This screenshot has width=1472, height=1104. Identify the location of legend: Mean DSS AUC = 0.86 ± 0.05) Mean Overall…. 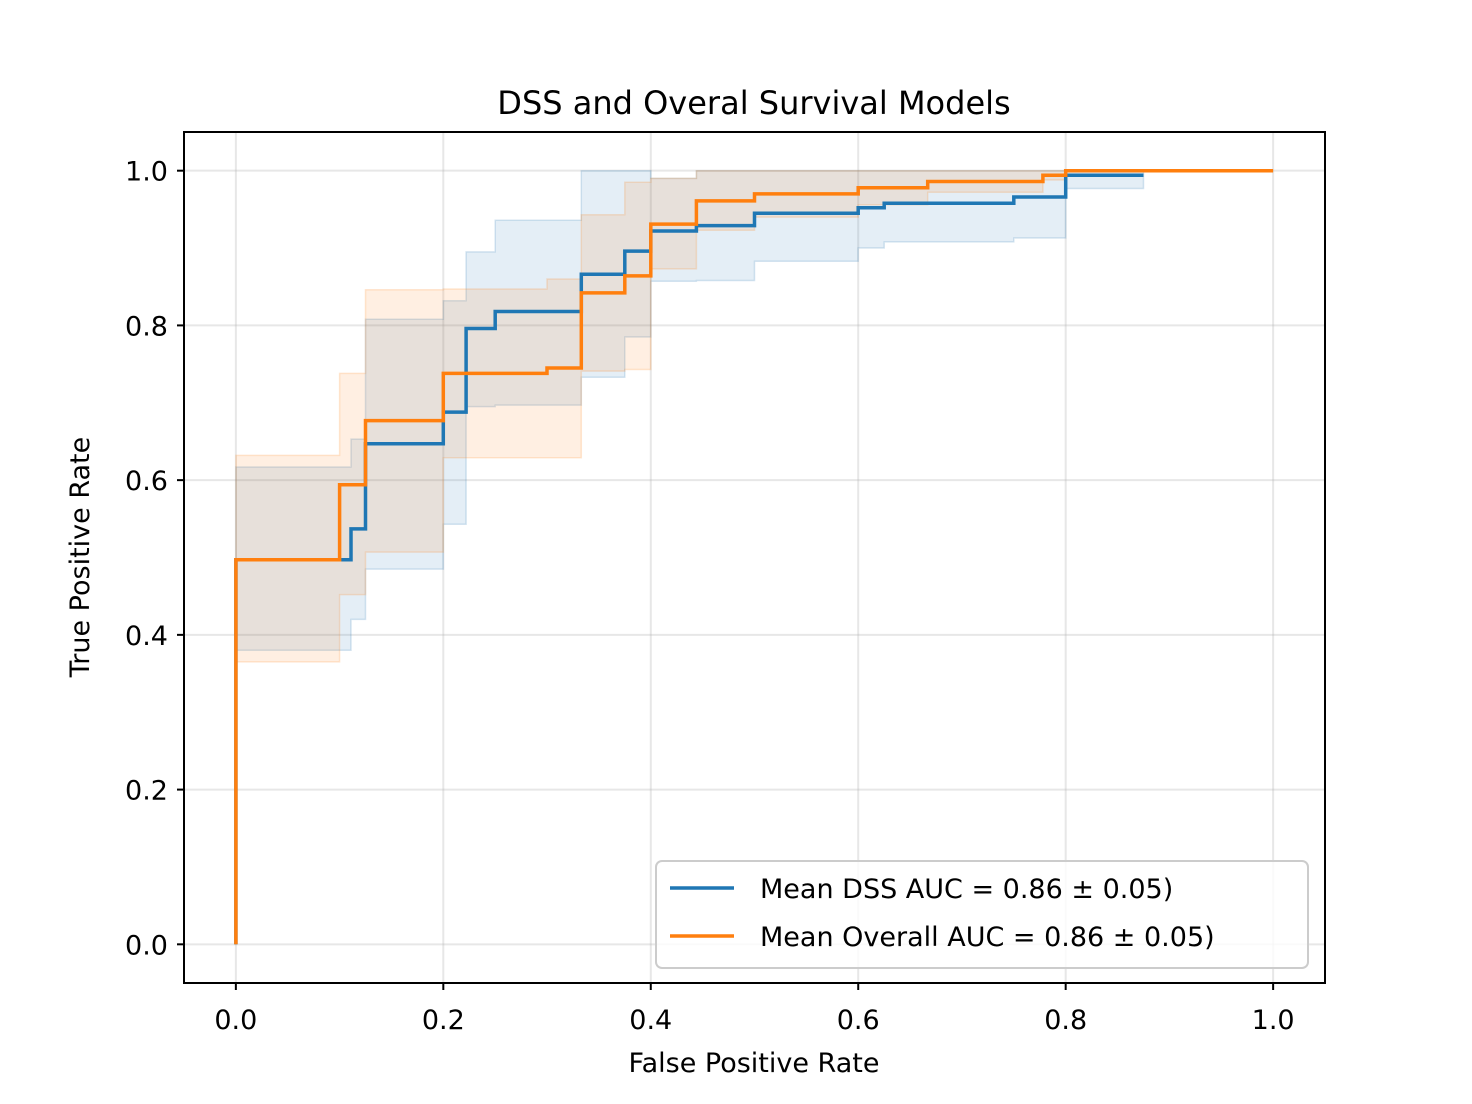
(982, 914).